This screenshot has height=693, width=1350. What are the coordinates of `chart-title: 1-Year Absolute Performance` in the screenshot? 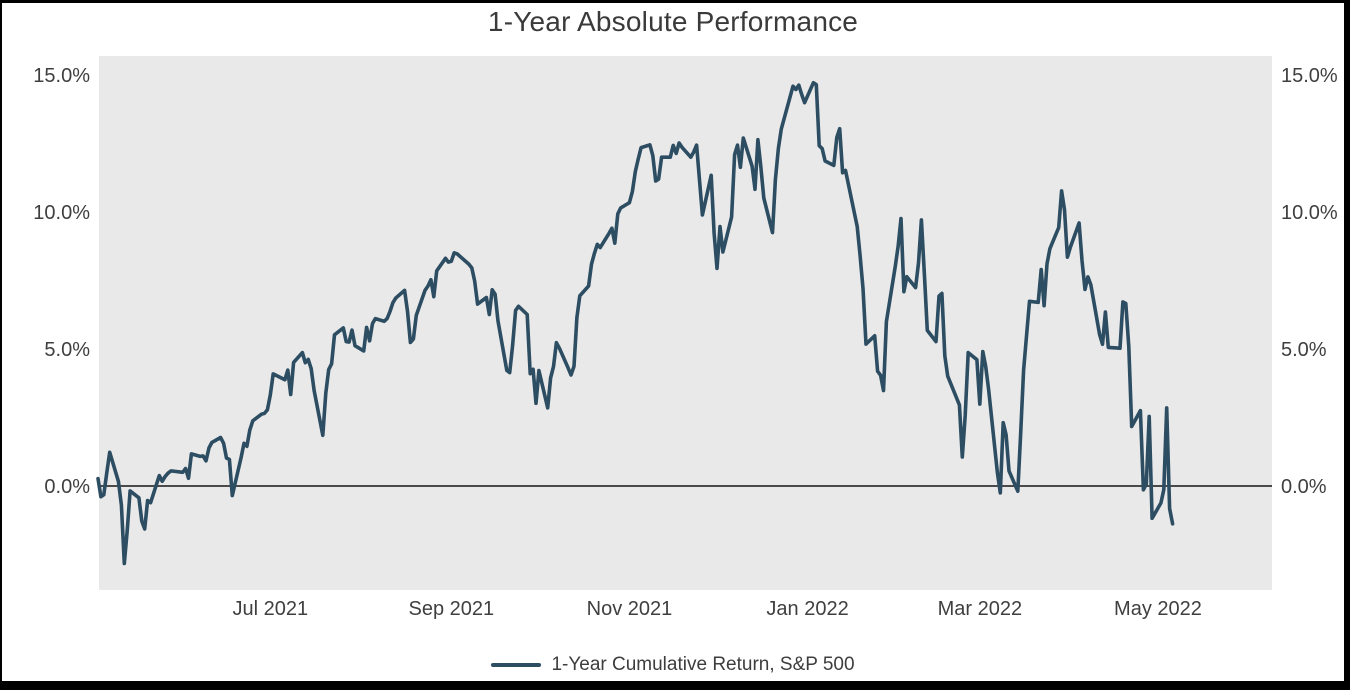 It's located at (673, 21).